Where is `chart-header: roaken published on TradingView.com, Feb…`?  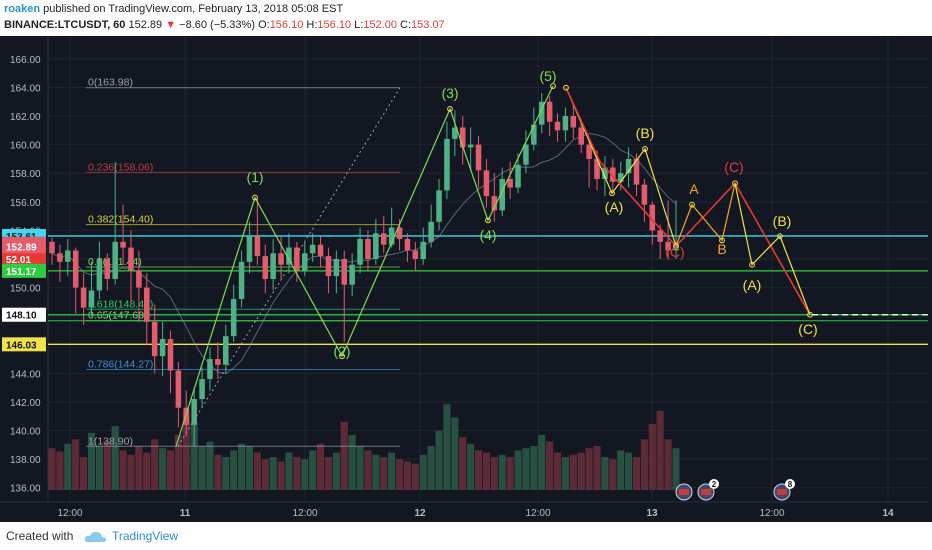
chart-header: roaken published on TradingView.com, Feb… is located at coordinates (466, 18).